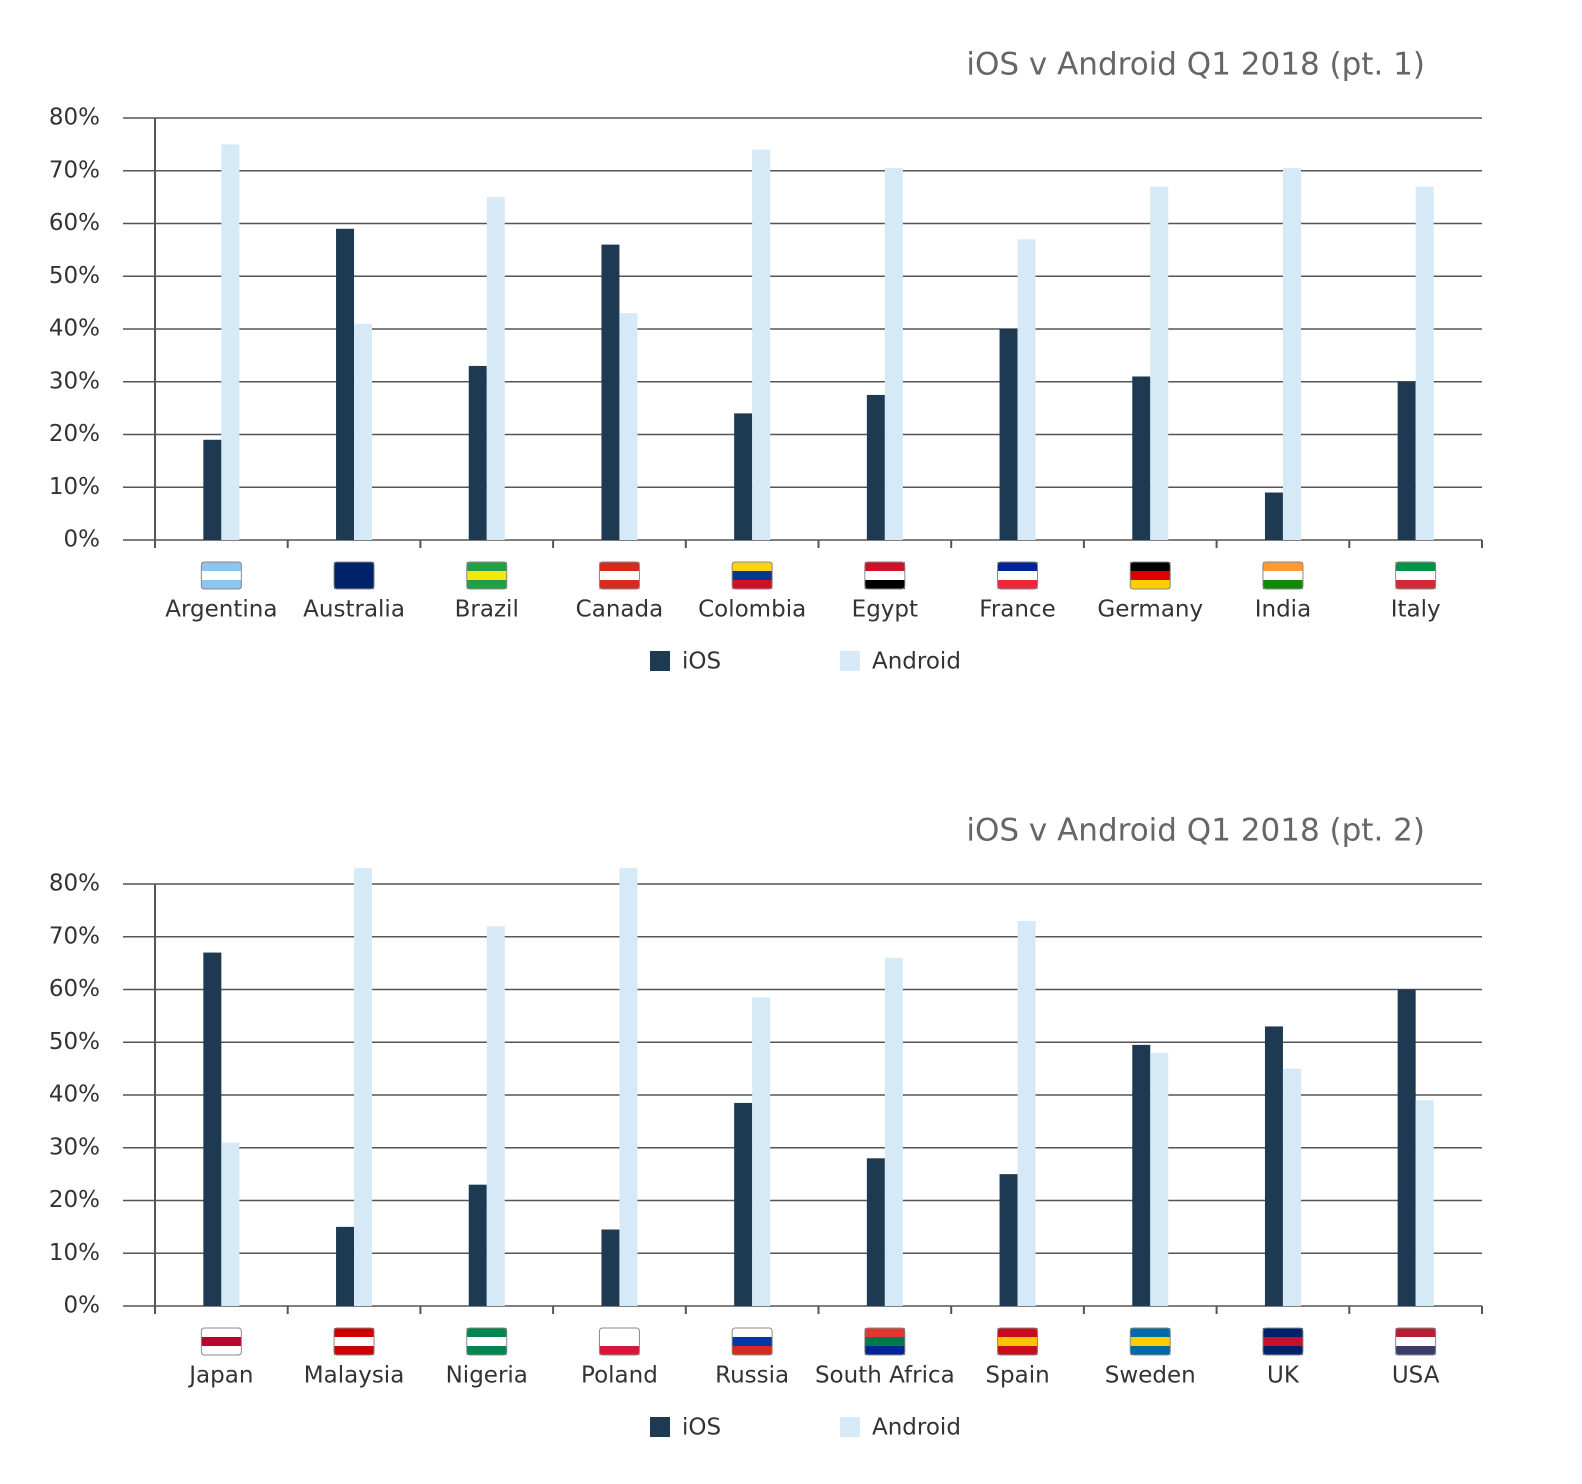 The height and width of the screenshot is (1484, 1582). I want to click on x-tick-label: Russia, so click(752, 1376).